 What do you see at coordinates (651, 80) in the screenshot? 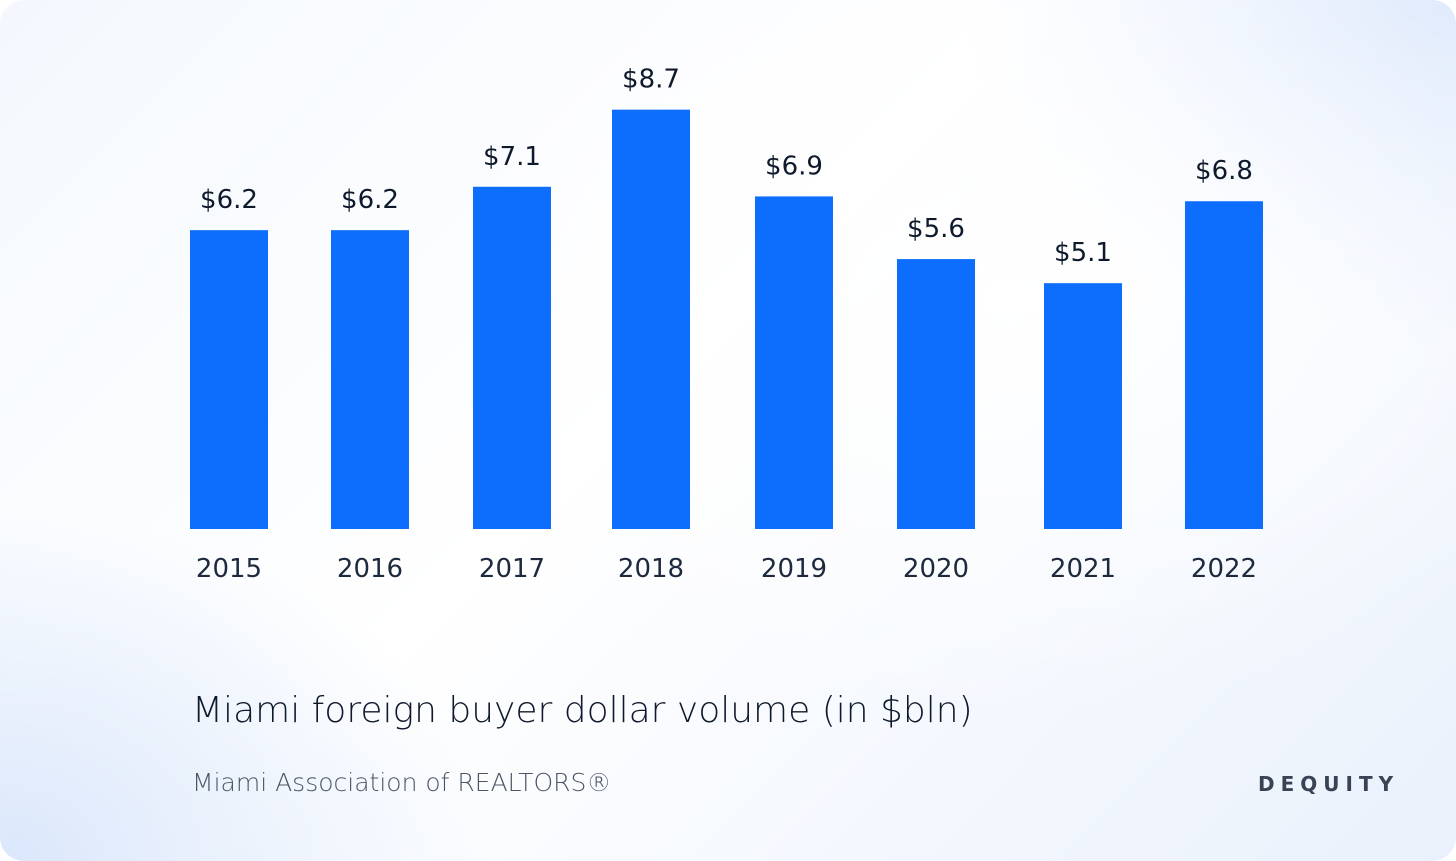
I see `value-label-2018: $8.7` at bounding box center [651, 80].